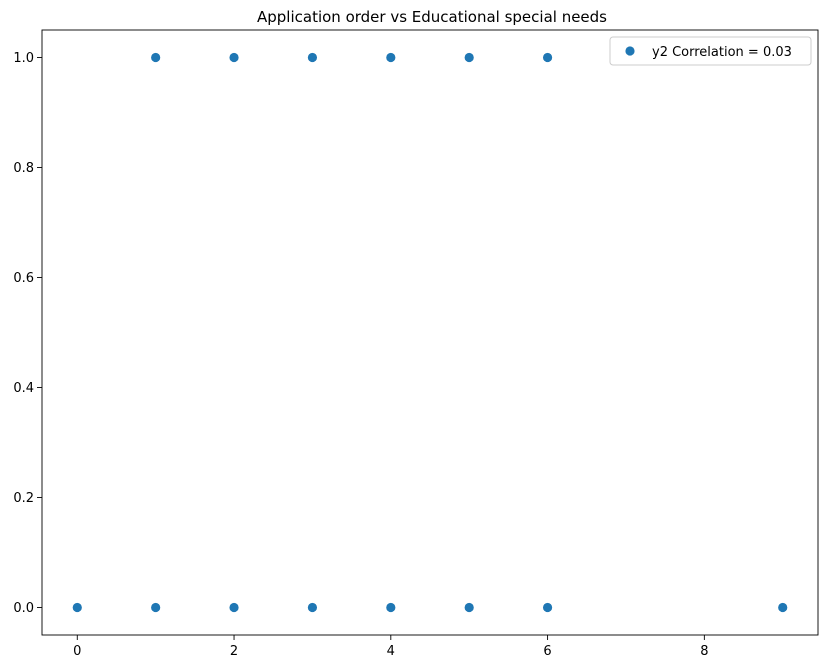 The width and height of the screenshot is (826, 668). What do you see at coordinates (722, 52) in the screenshot?
I see `legend-label: y2 Correlation = 0.03` at bounding box center [722, 52].